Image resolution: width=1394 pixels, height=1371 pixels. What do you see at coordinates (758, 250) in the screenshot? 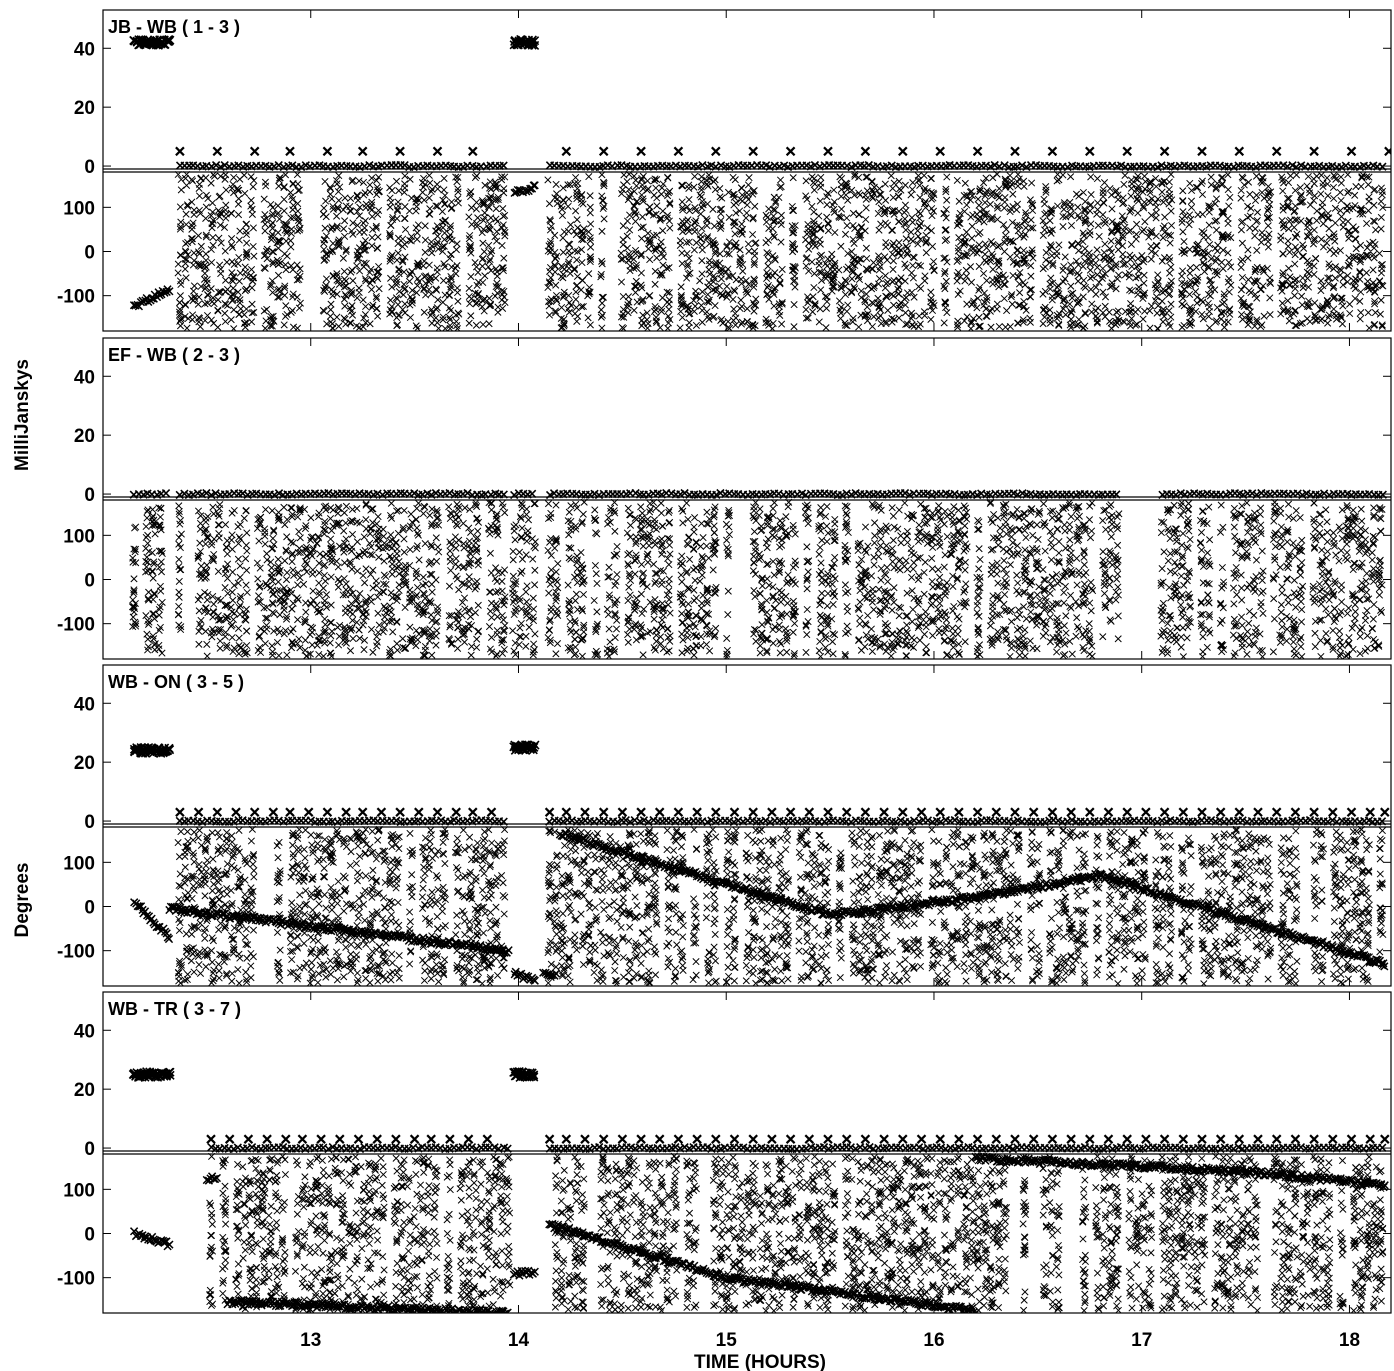
I see `phase-series` at bounding box center [758, 250].